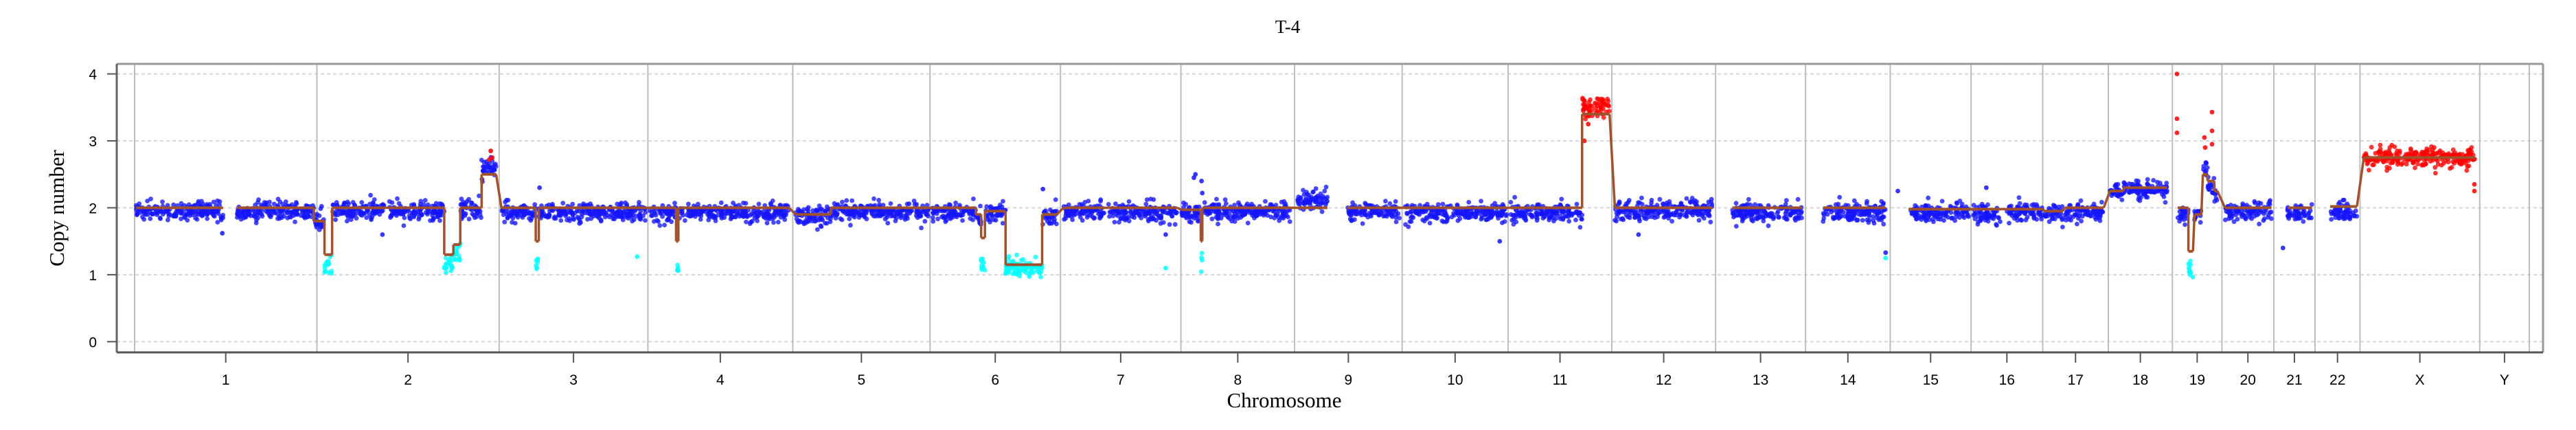 This screenshot has height=430, width=2576. I want to click on y-tick-label: 4, so click(93, 75).